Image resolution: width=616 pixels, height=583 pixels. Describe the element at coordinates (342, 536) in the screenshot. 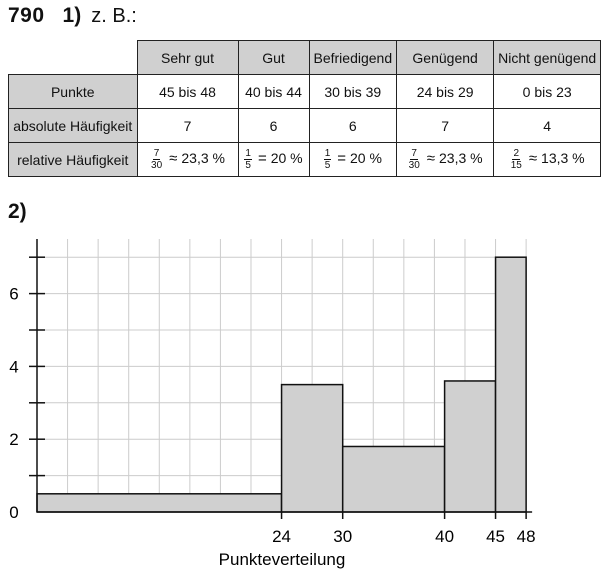

I see `x-tick-label: 30` at that location.